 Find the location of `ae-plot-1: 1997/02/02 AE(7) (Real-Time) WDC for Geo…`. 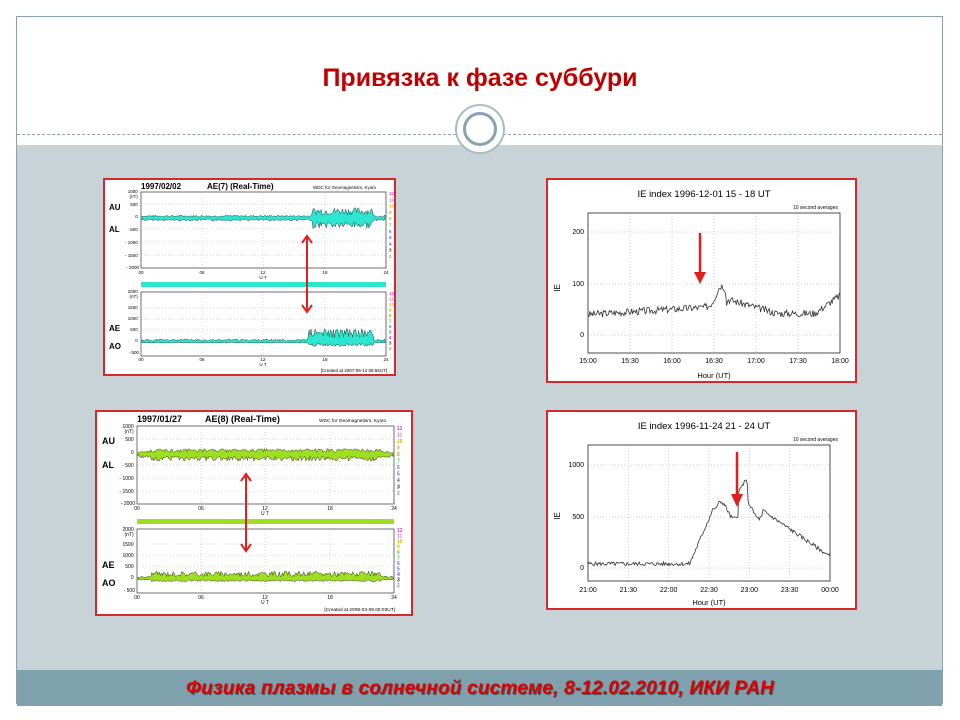

ae-plot-1: 1997/02/02 AE(7) (Real-Time) WDC for Geo… is located at coordinates (249, 277).